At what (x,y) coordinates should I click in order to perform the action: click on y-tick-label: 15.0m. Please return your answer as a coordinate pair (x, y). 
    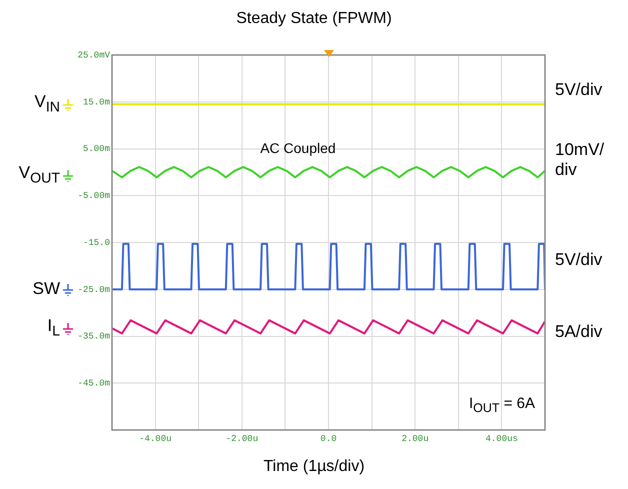
    Looking at the image, I should click on (96, 102).